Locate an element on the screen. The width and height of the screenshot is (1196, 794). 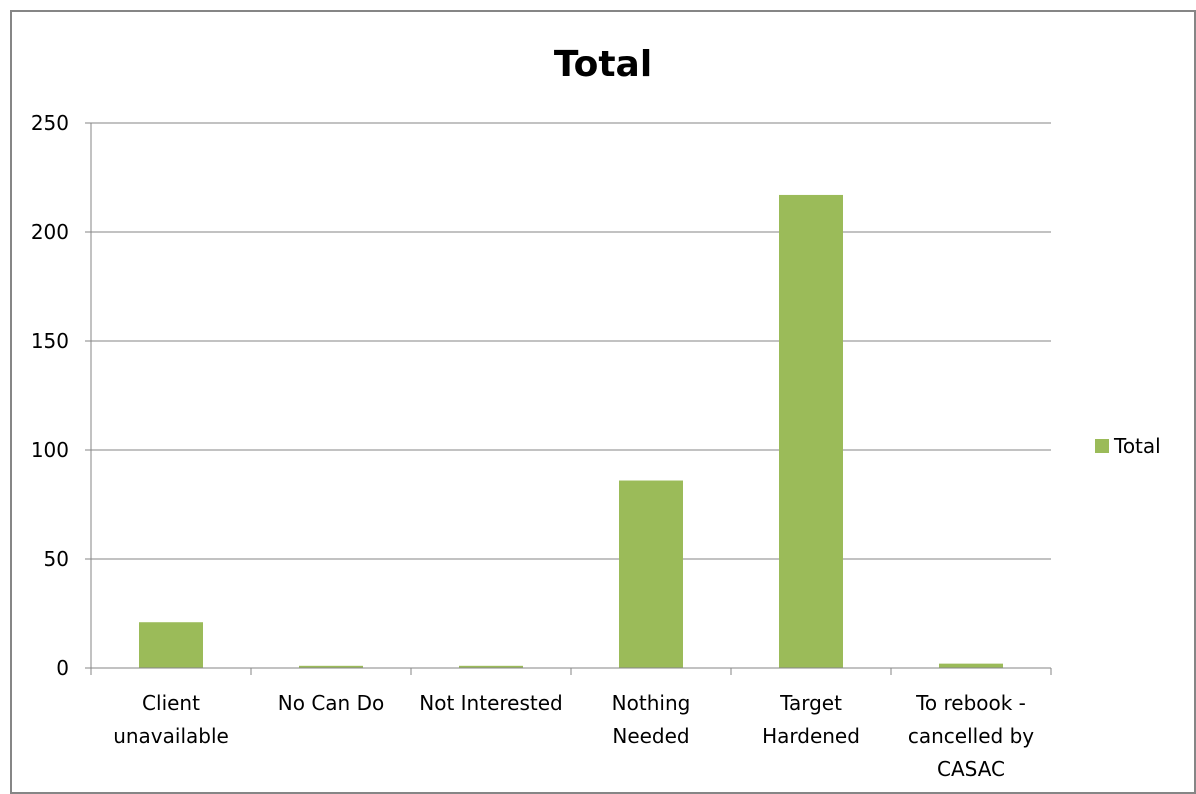
x-tick-label: To rebook -cancelled by CASAC is located at coordinates (971, 736).